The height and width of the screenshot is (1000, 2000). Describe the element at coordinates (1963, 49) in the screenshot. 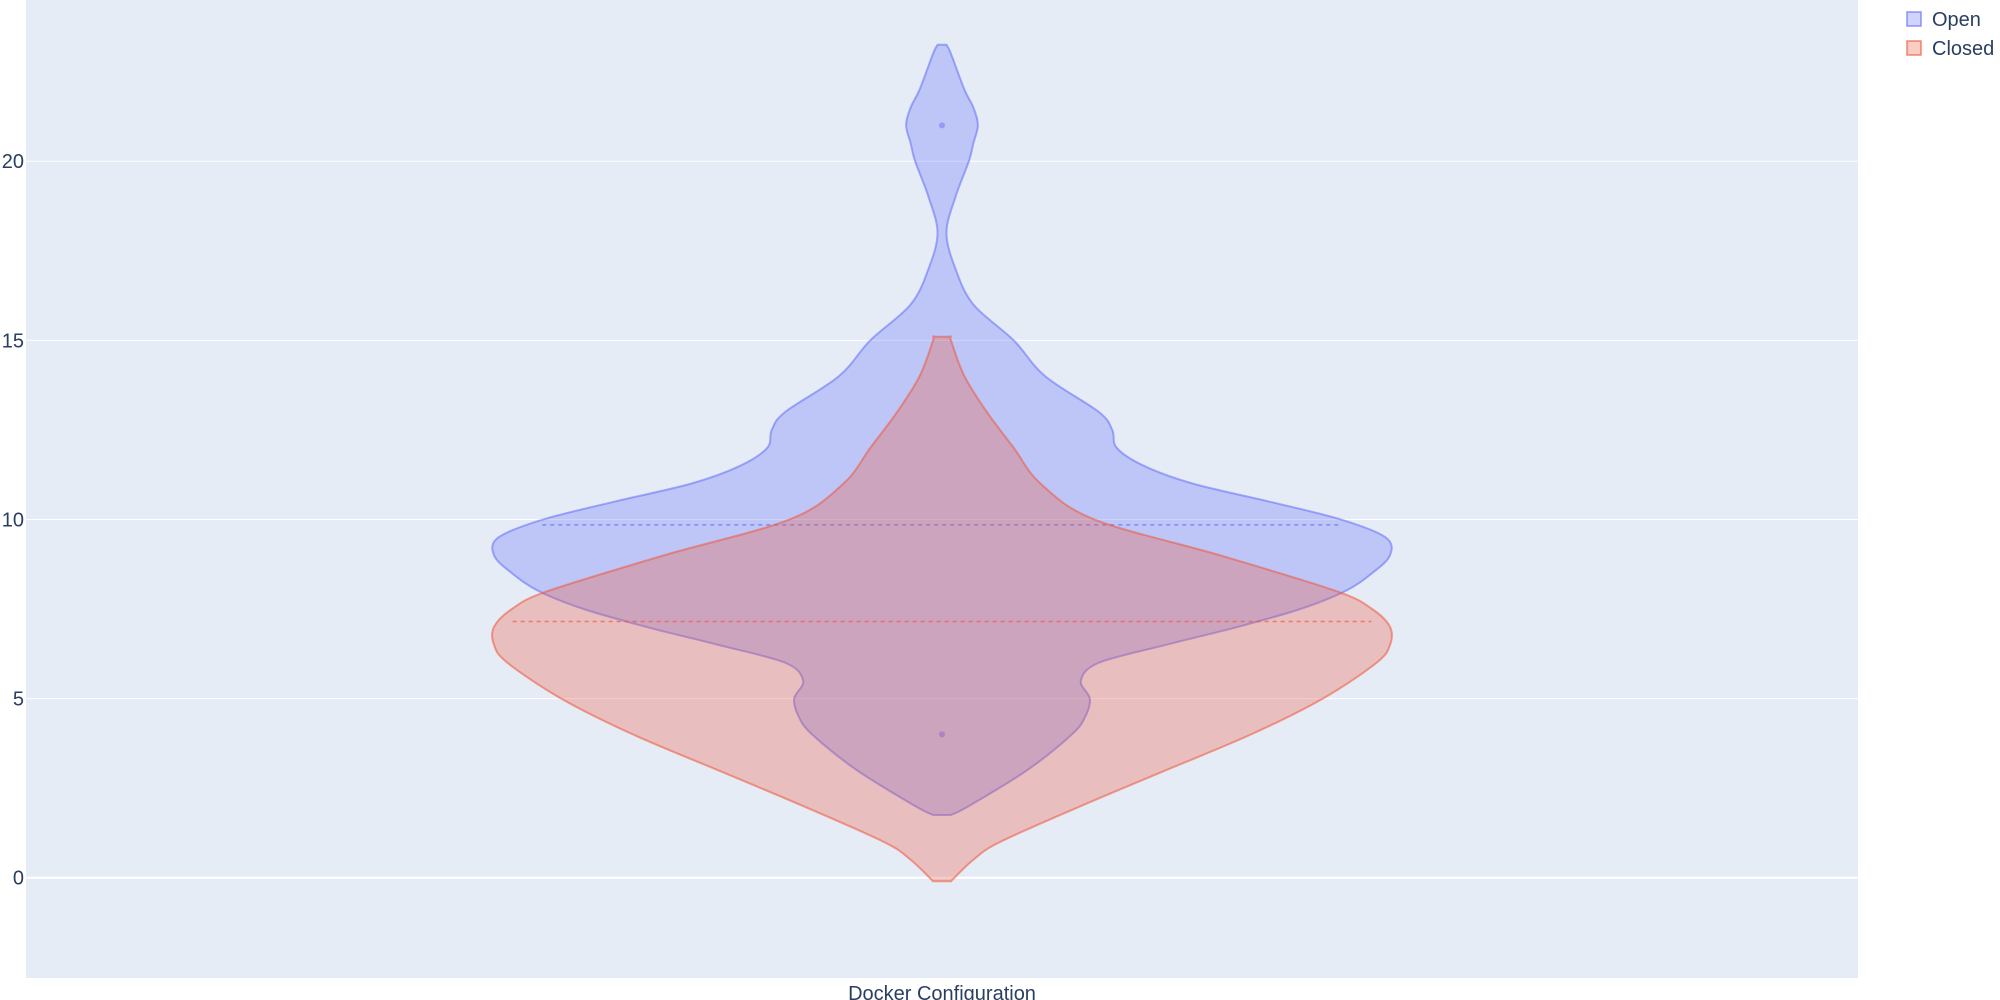

I see `legend-label: Closed` at that location.